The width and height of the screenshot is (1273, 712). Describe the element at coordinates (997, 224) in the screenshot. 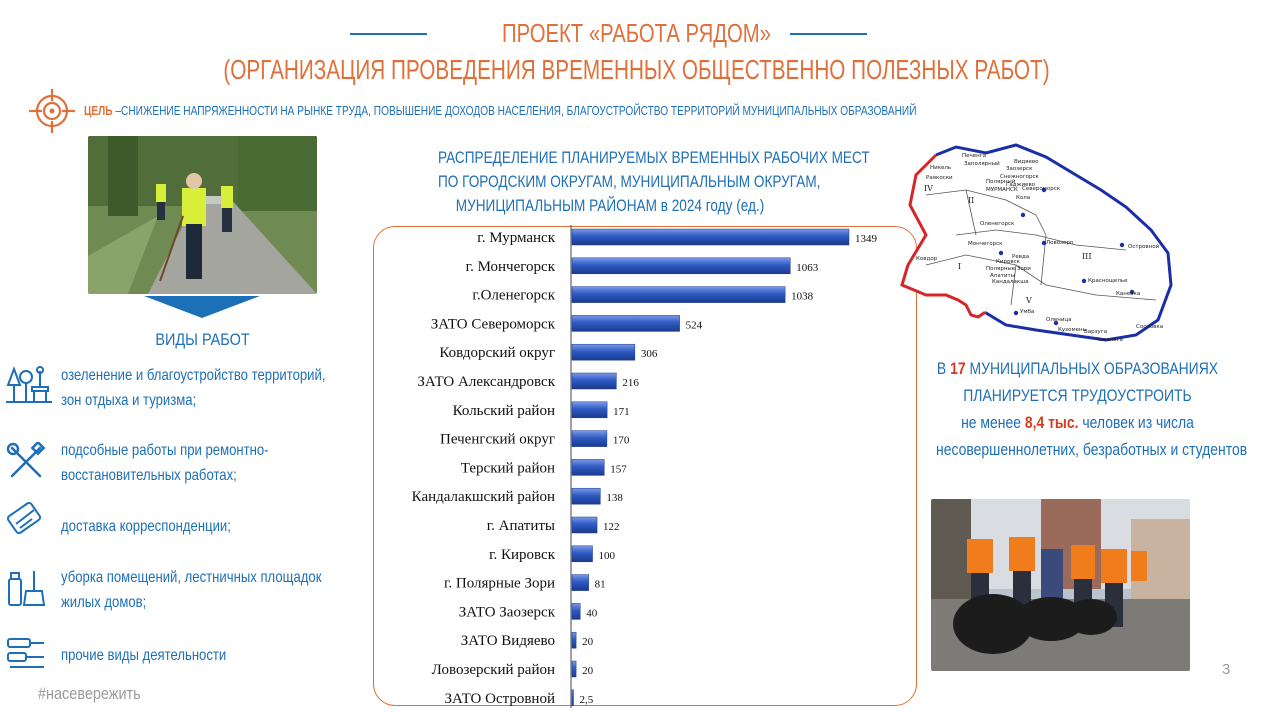

I see `svg-text: Оленегорск` at that location.